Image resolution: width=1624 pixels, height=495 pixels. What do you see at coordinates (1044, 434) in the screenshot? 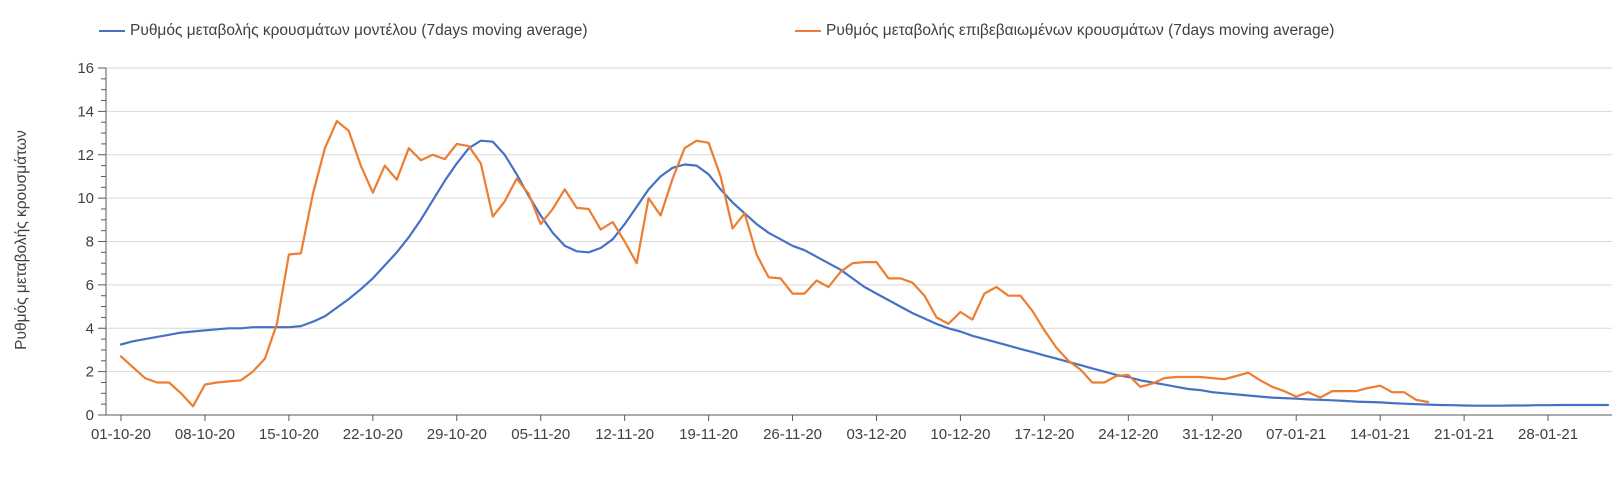
I see `x-tick-label: 17-12-20` at bounding box center [1044, 434].